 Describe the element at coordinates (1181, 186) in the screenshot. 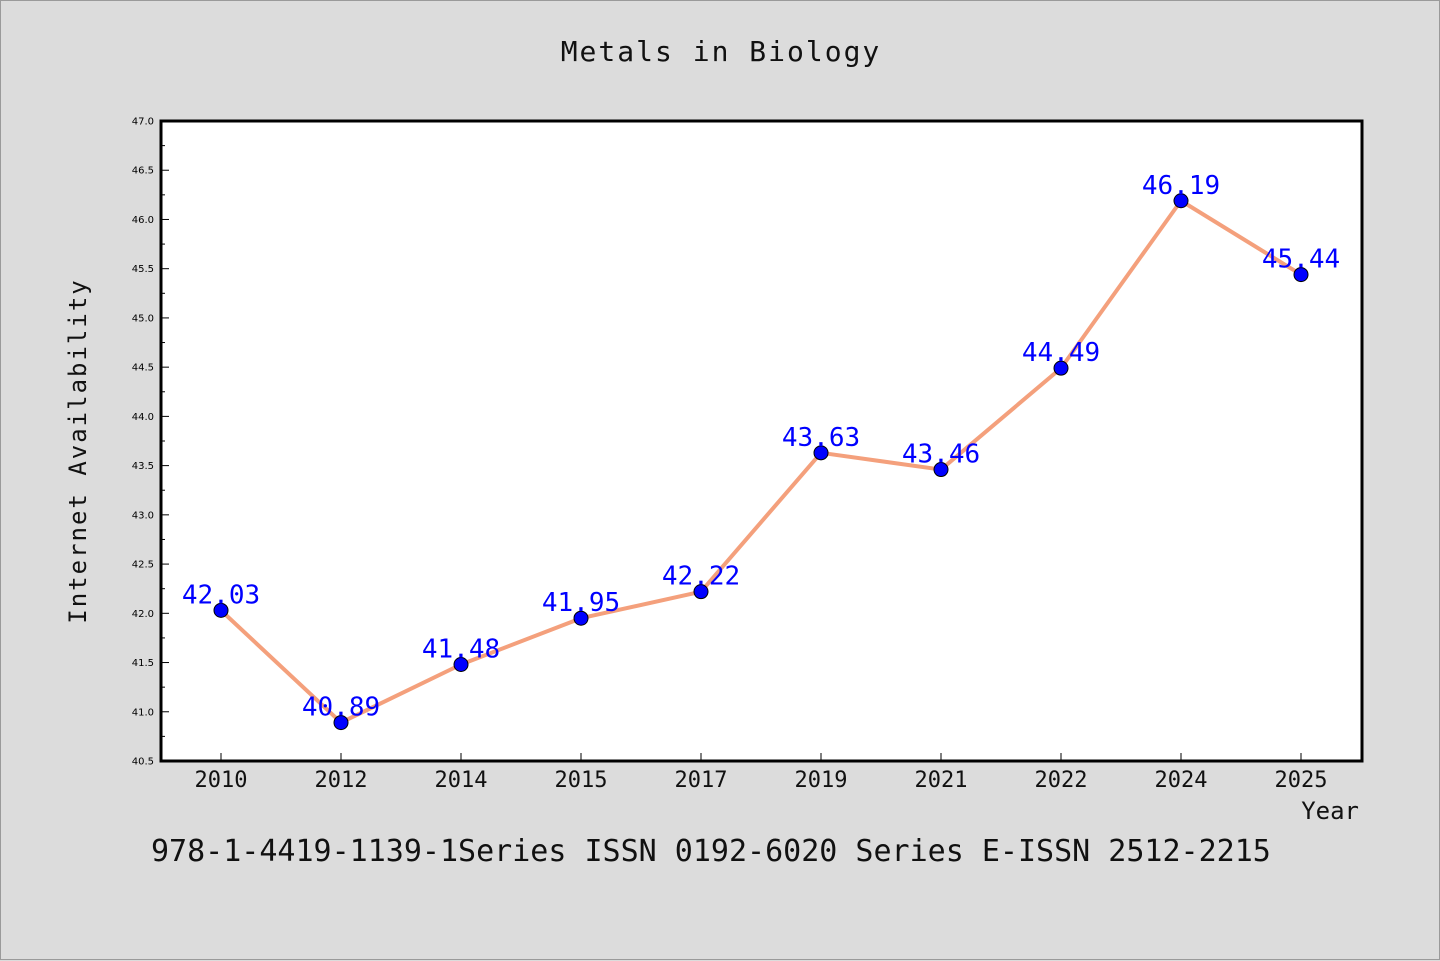

I see `data-label: 46.19` at that location.